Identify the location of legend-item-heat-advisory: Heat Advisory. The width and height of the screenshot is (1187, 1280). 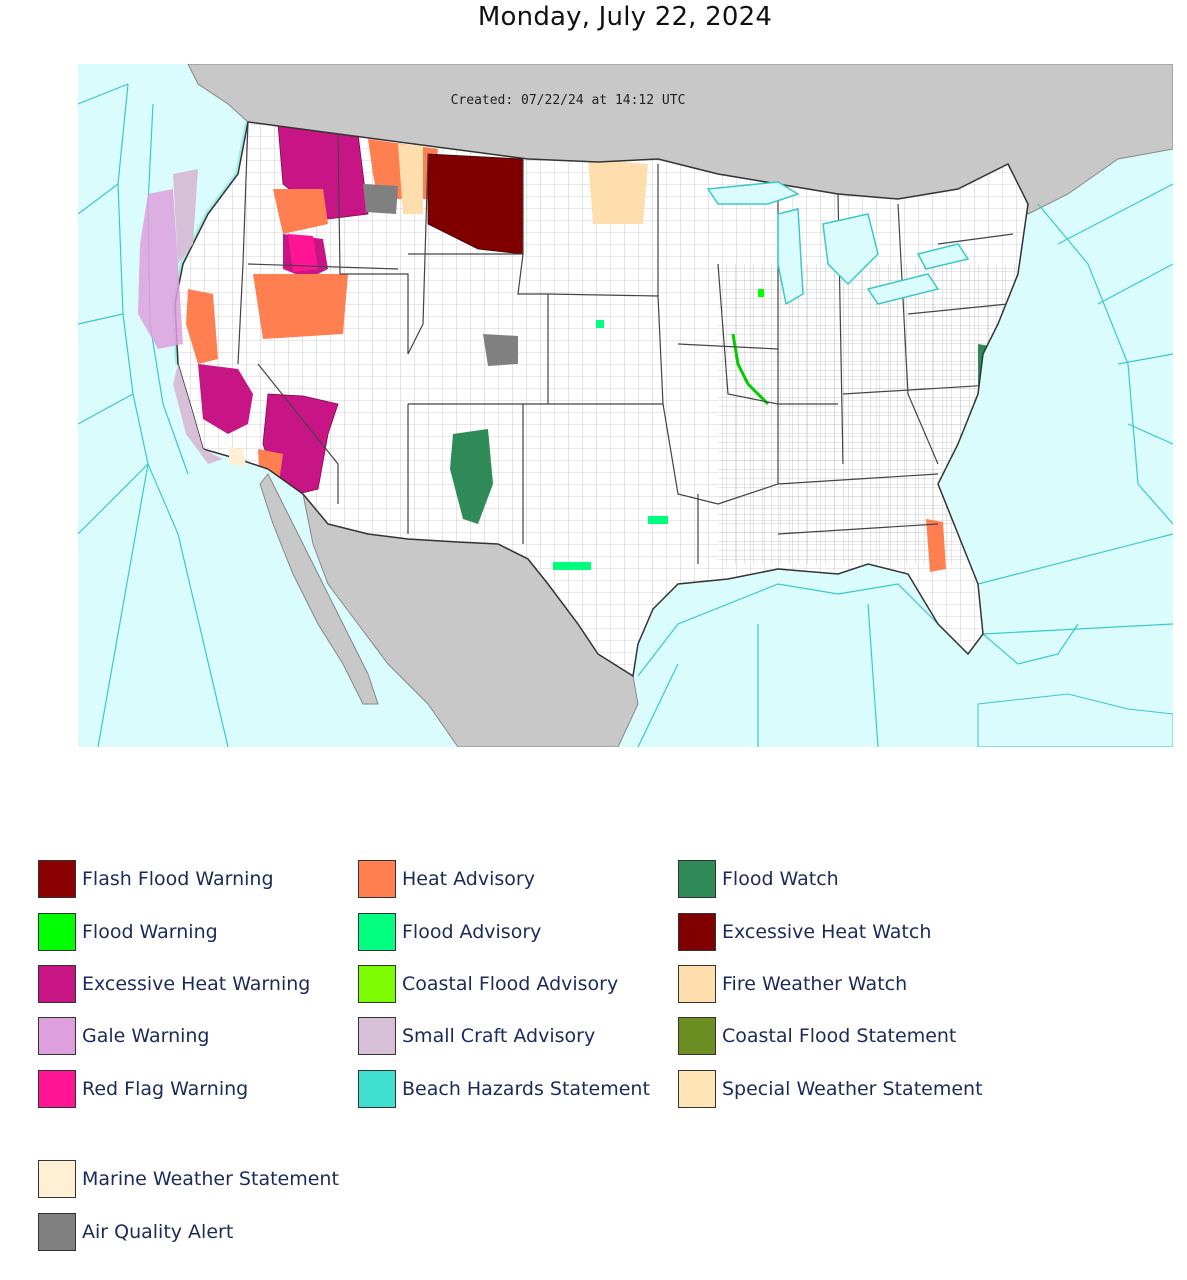
(446, 879).